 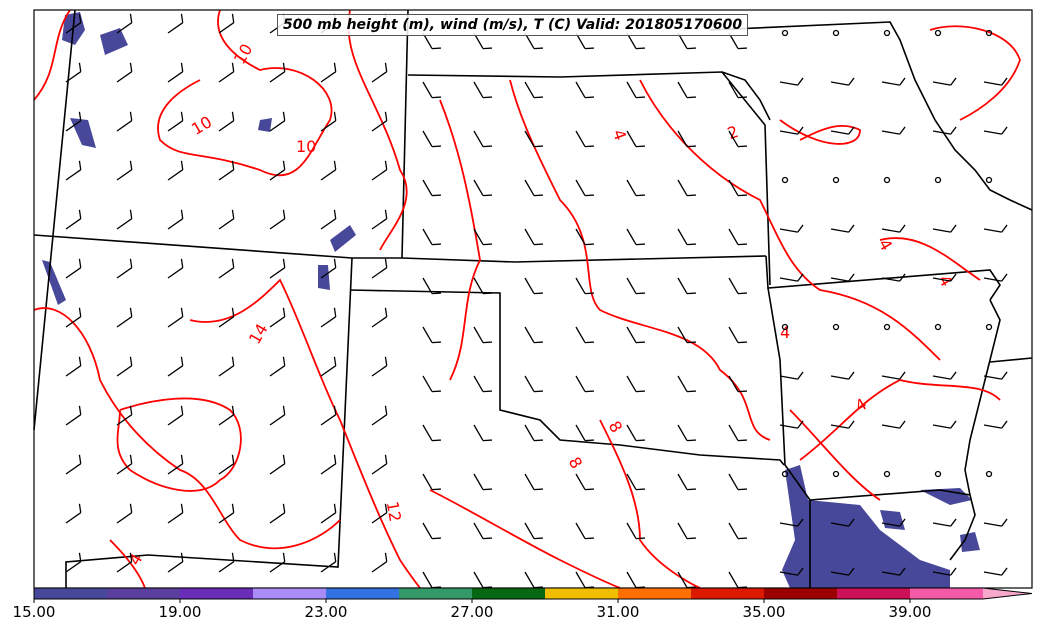 I want to click on colorbar-tick-label: 35.00, so click(x=764, y=612).